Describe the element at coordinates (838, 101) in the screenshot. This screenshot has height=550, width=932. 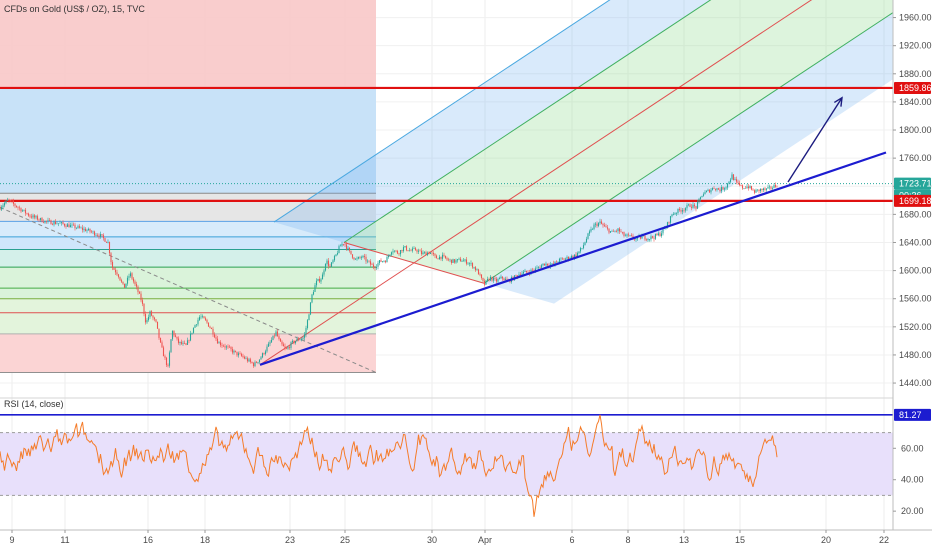
I see `projection-arrow-head` at that location.